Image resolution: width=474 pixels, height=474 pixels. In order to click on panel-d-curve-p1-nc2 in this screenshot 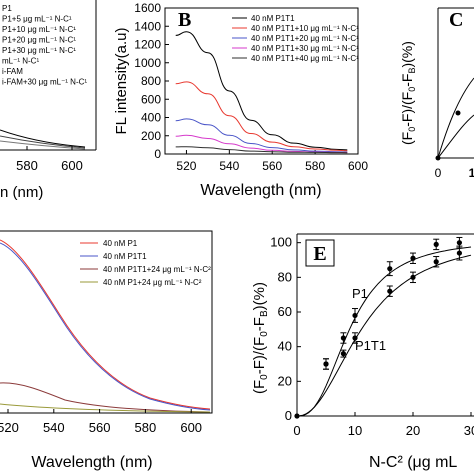, I will do `click(105, 408)`.